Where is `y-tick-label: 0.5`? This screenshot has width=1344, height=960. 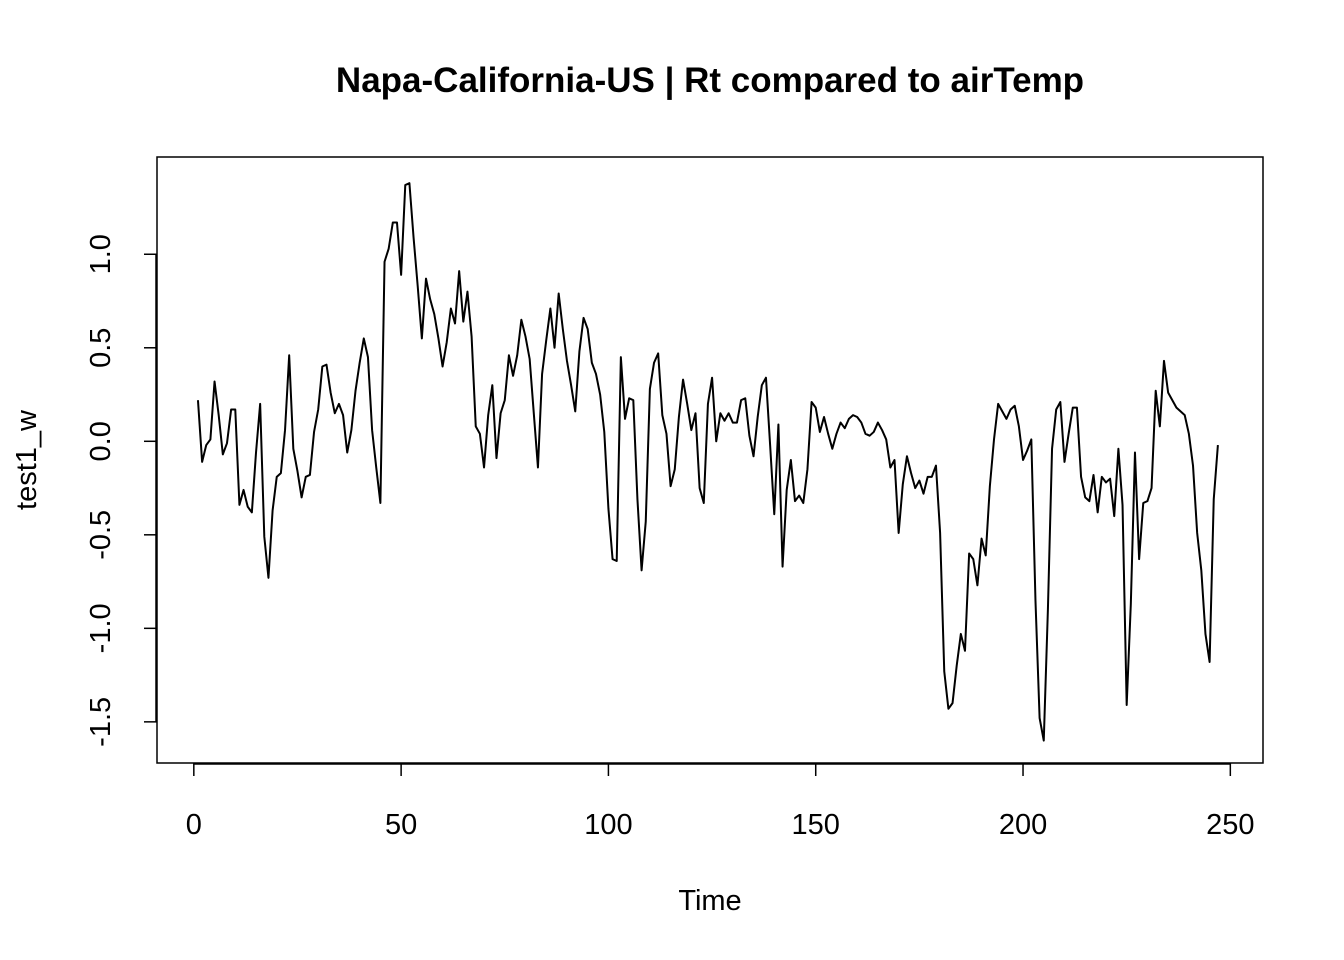
y-tick-label: 0.5 is located at coordinates (101, 348).